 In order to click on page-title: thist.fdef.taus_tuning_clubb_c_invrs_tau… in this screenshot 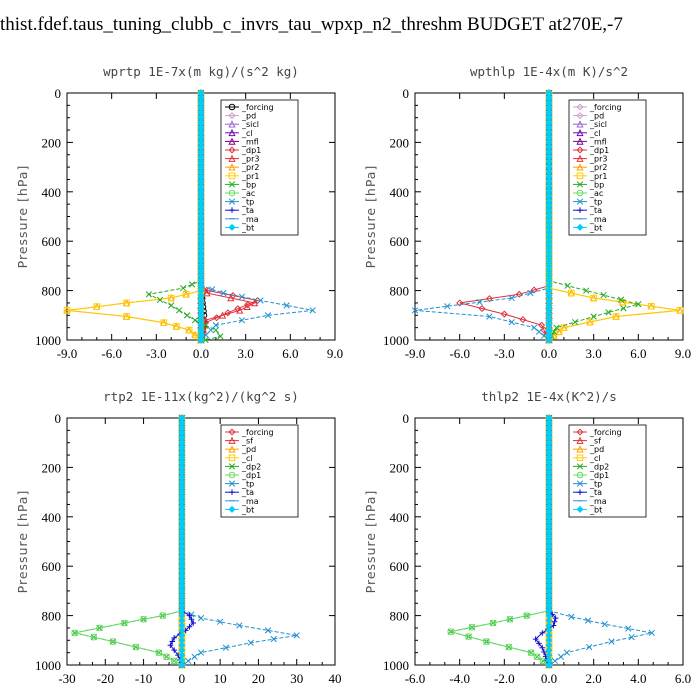, I will do `click(311, 24)`.